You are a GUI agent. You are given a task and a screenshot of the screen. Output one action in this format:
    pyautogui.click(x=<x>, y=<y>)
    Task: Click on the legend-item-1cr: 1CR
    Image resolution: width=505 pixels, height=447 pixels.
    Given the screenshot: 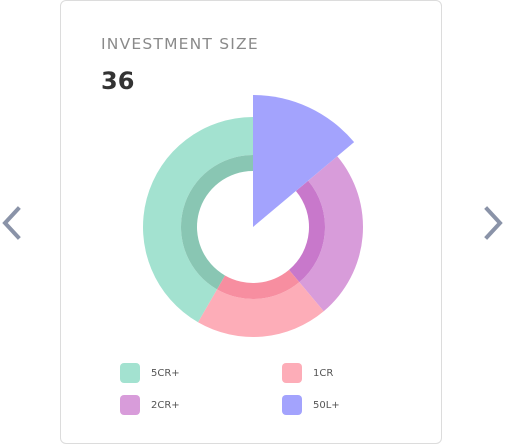 What is the action you would take?
    pyautogui.click(x=307, y=373)
    